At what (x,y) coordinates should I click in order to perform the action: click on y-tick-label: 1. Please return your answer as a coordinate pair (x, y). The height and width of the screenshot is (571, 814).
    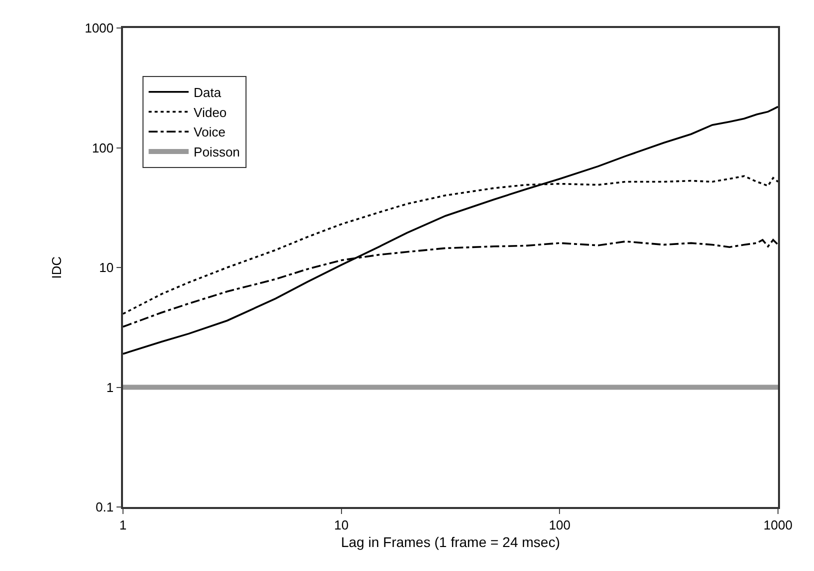
    Looking at the image, I should click on (110, 387).